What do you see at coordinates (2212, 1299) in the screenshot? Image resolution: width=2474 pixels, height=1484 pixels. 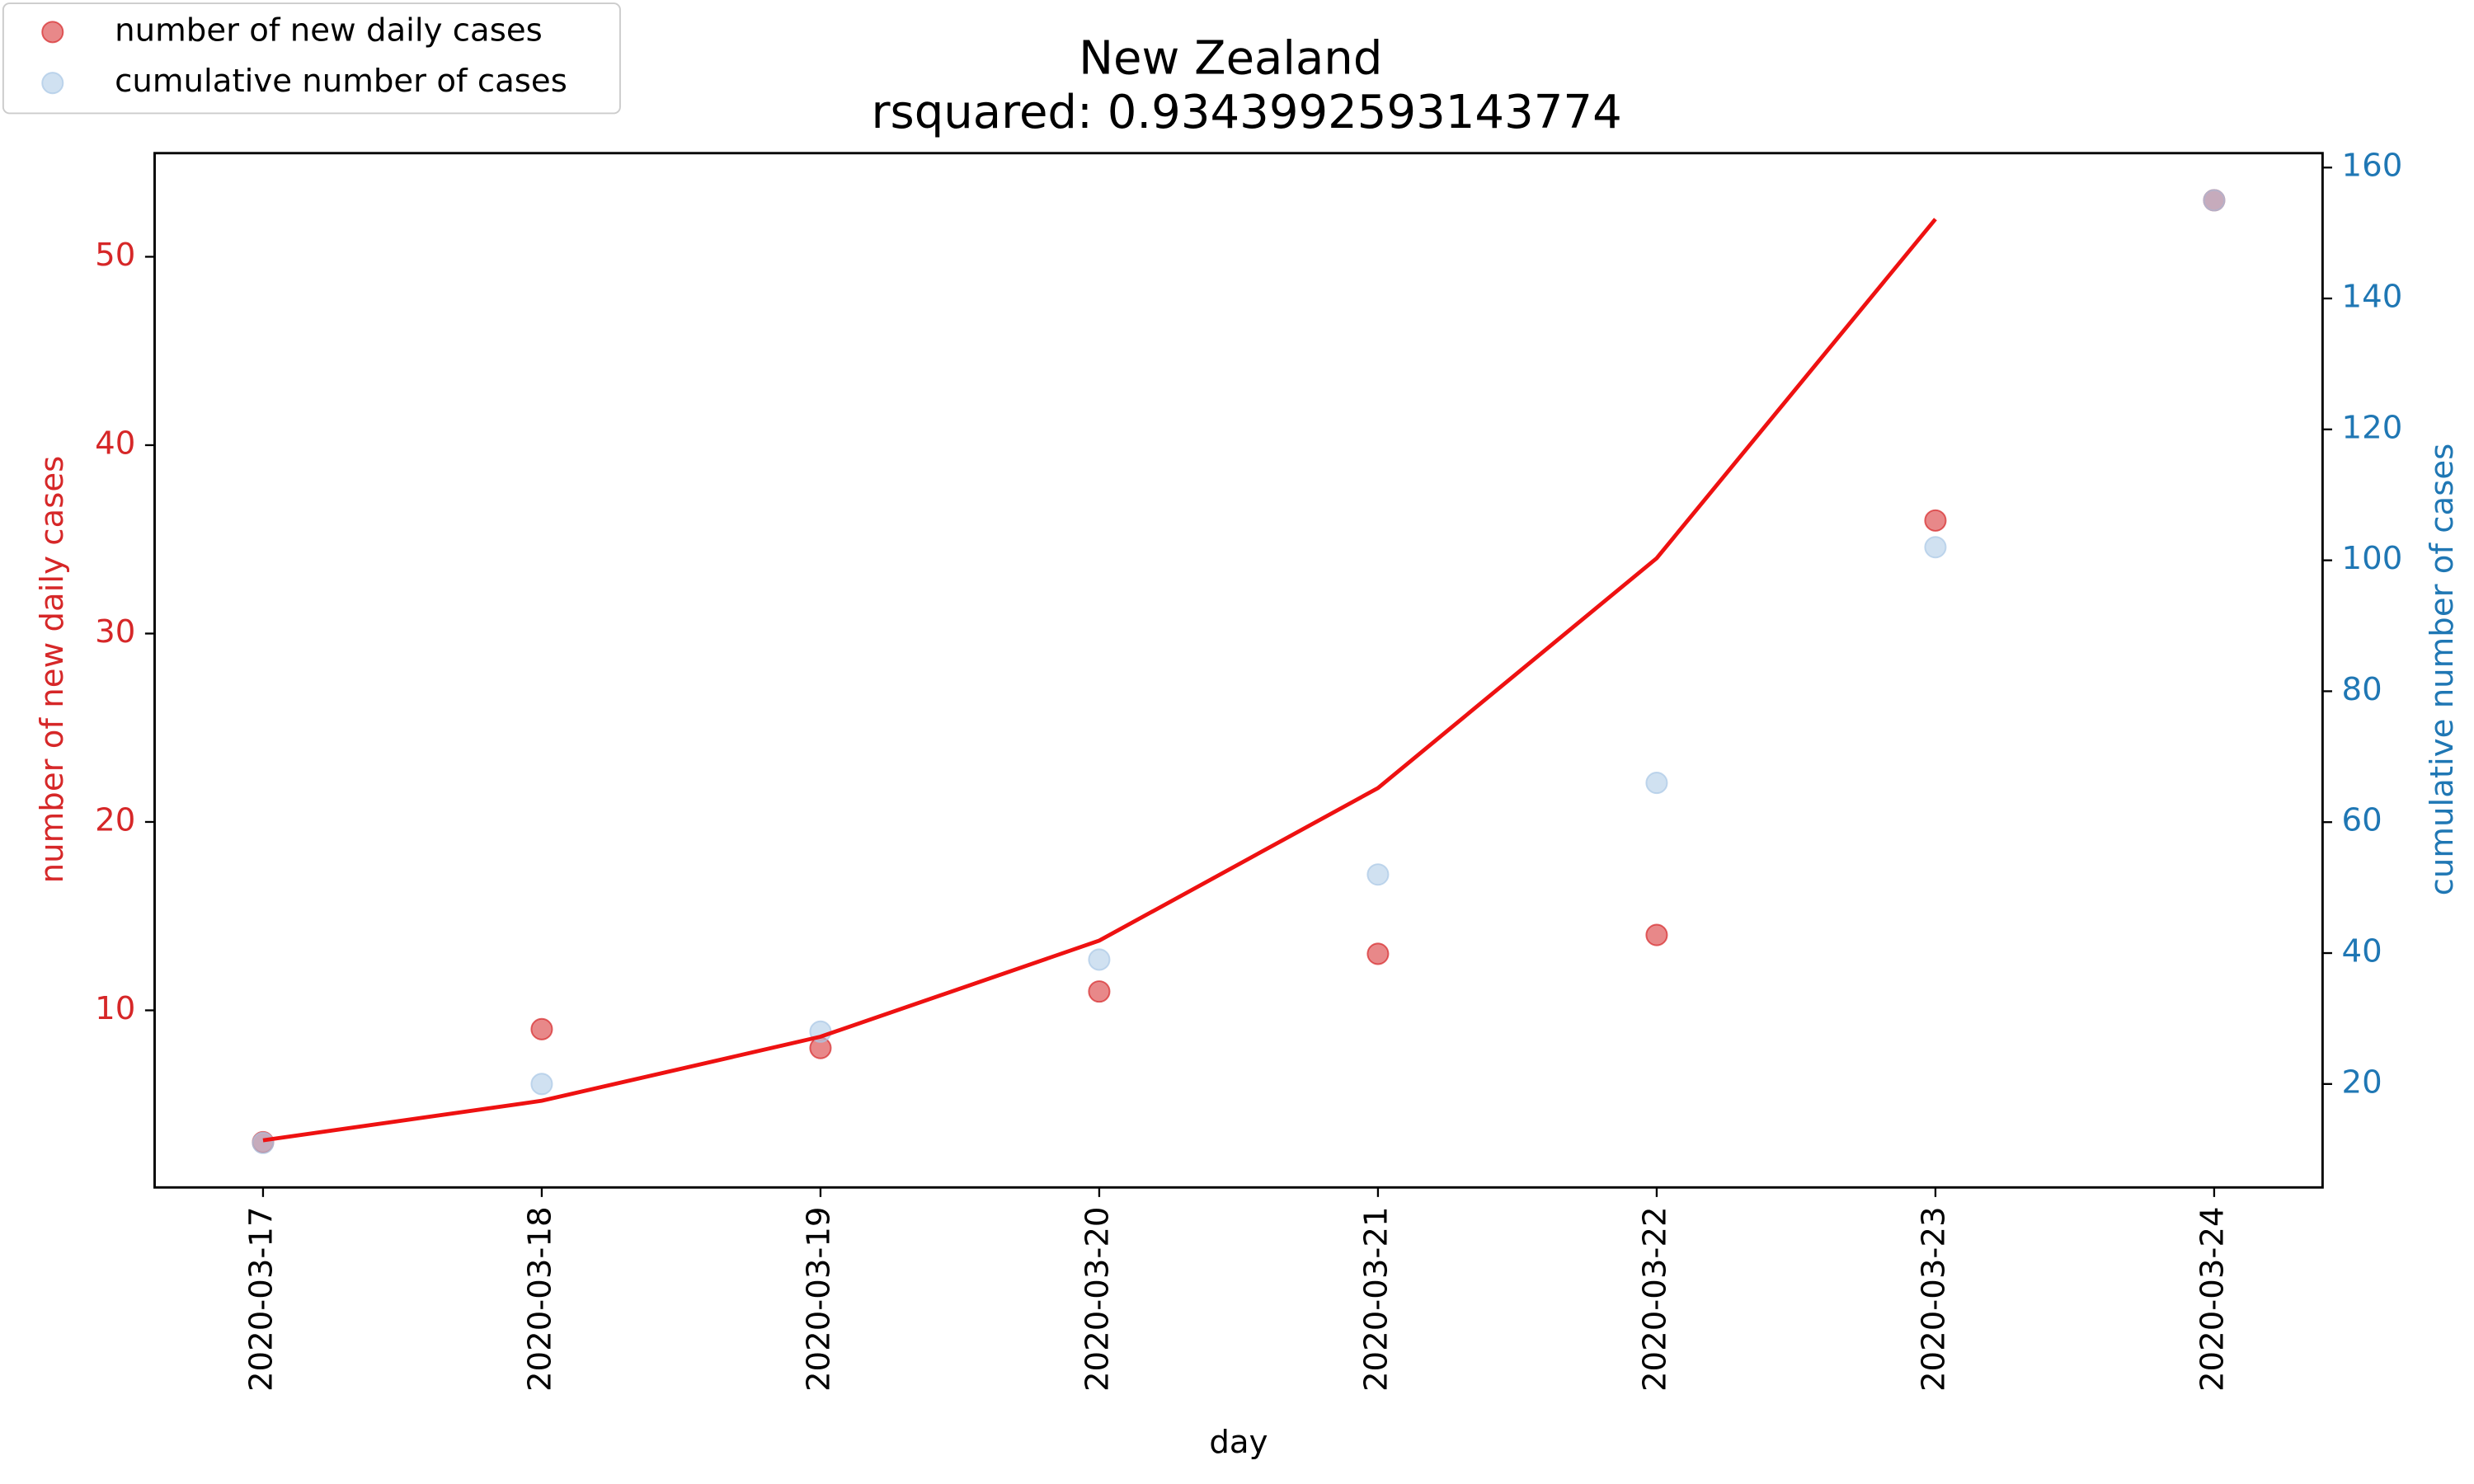 I see `x-tick-label: 2020-03-24` at bounding box center [2212, 1299].